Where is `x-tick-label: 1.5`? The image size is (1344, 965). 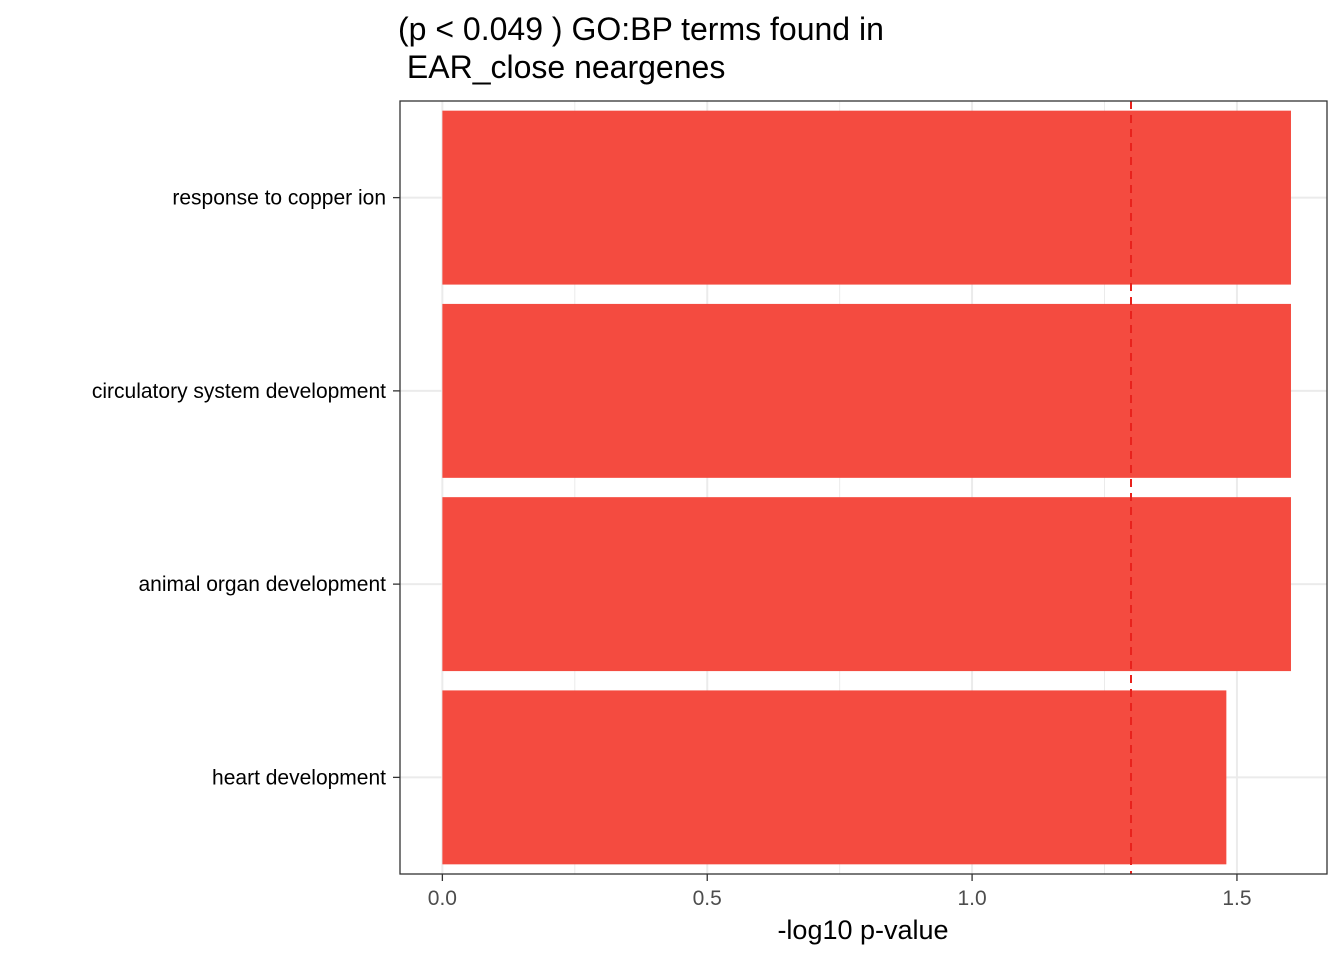 x-tick-label: 1.5 is located at coordinates (1236, 898).